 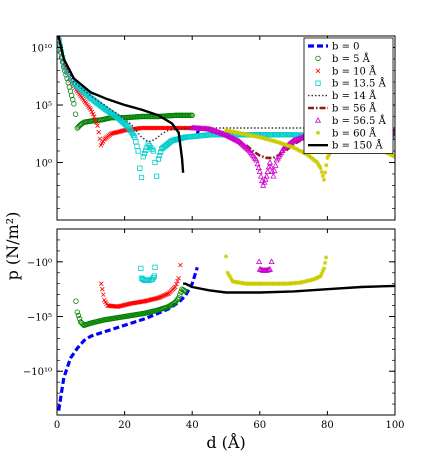 What do you see at coordinates (192, 425) in the screenshot?
I see `x-tick-label: 40` at bounding box center [192, 425].